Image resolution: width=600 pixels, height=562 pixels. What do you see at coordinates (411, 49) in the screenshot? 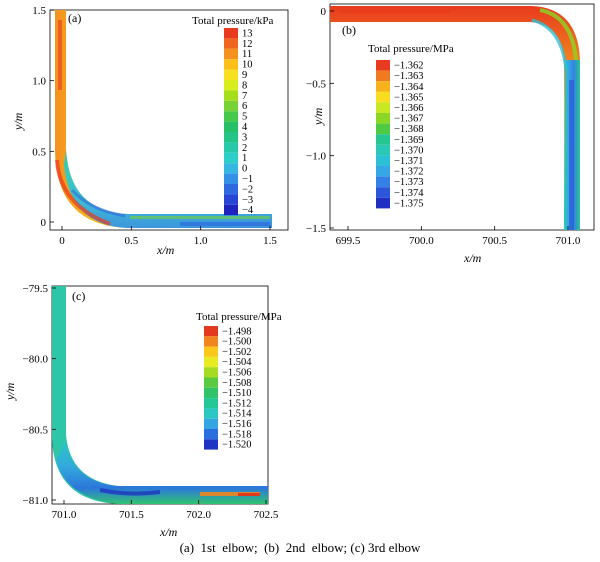
I see `legend-title-b: Total pressure/MPa` at bounding box center [411, 49].